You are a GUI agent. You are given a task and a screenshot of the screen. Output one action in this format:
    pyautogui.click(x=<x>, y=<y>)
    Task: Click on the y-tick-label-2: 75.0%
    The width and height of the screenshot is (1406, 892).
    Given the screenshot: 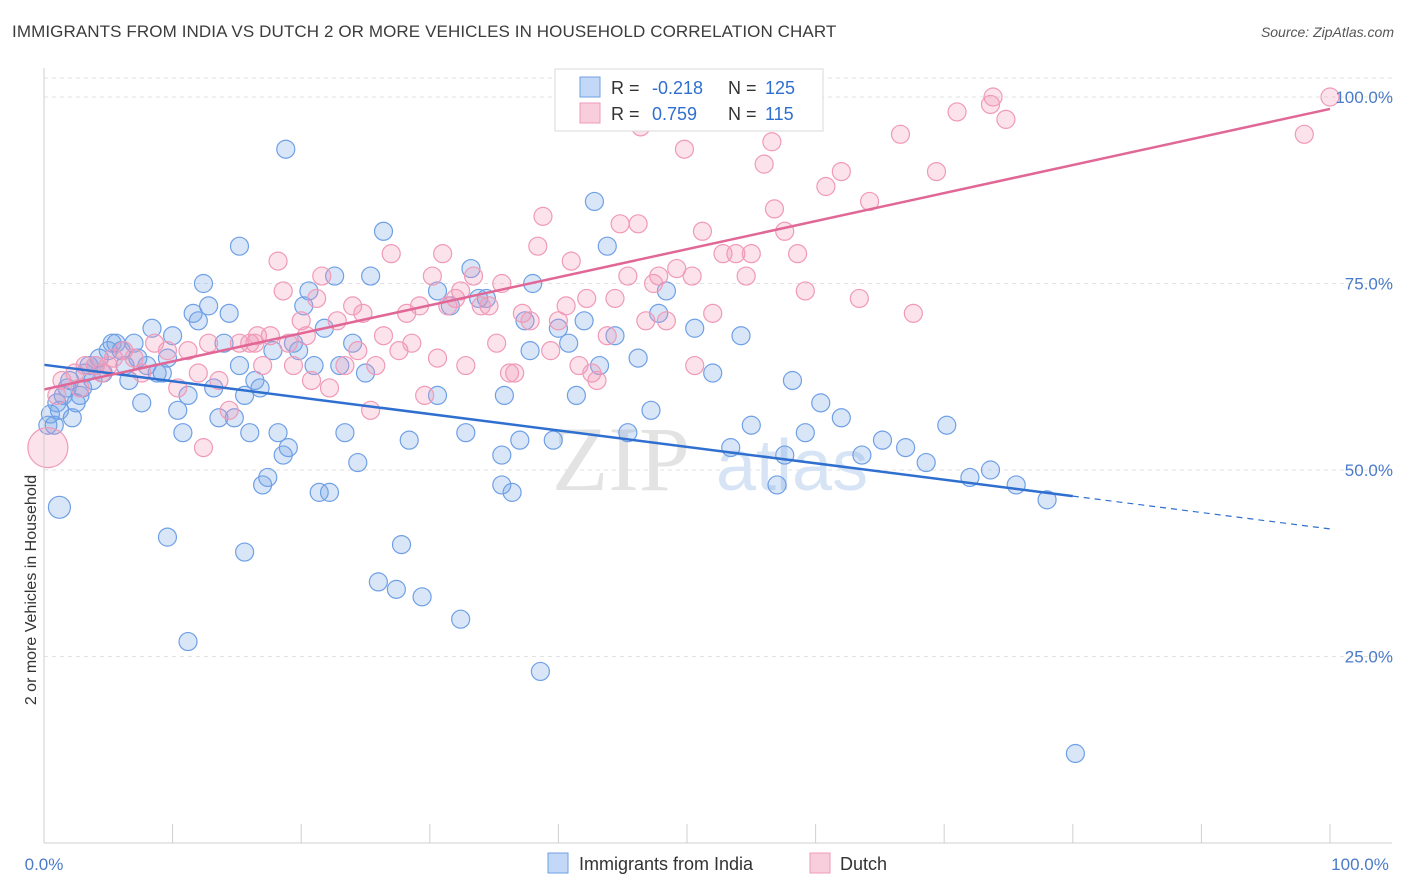 What is the action you would take?
    pyautogui.click(x=1369, y=284)
    